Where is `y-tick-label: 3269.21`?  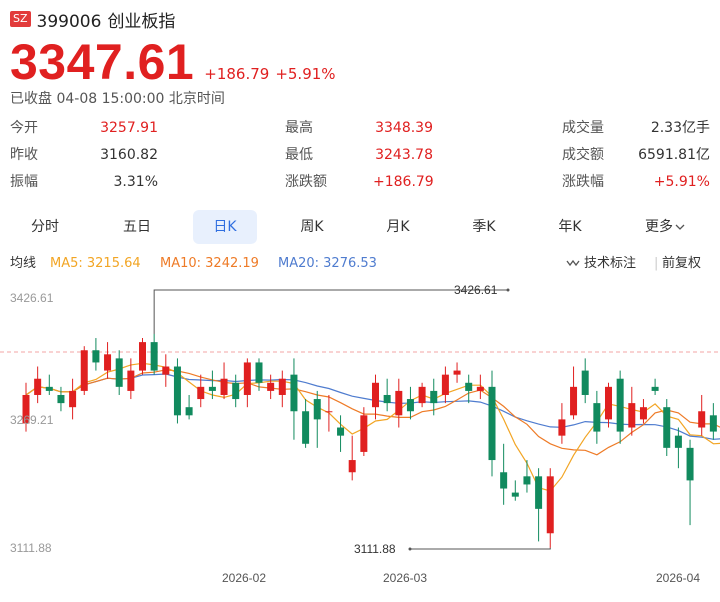
y-tick-label: 3269.21 is located at coordinates (32, 420).